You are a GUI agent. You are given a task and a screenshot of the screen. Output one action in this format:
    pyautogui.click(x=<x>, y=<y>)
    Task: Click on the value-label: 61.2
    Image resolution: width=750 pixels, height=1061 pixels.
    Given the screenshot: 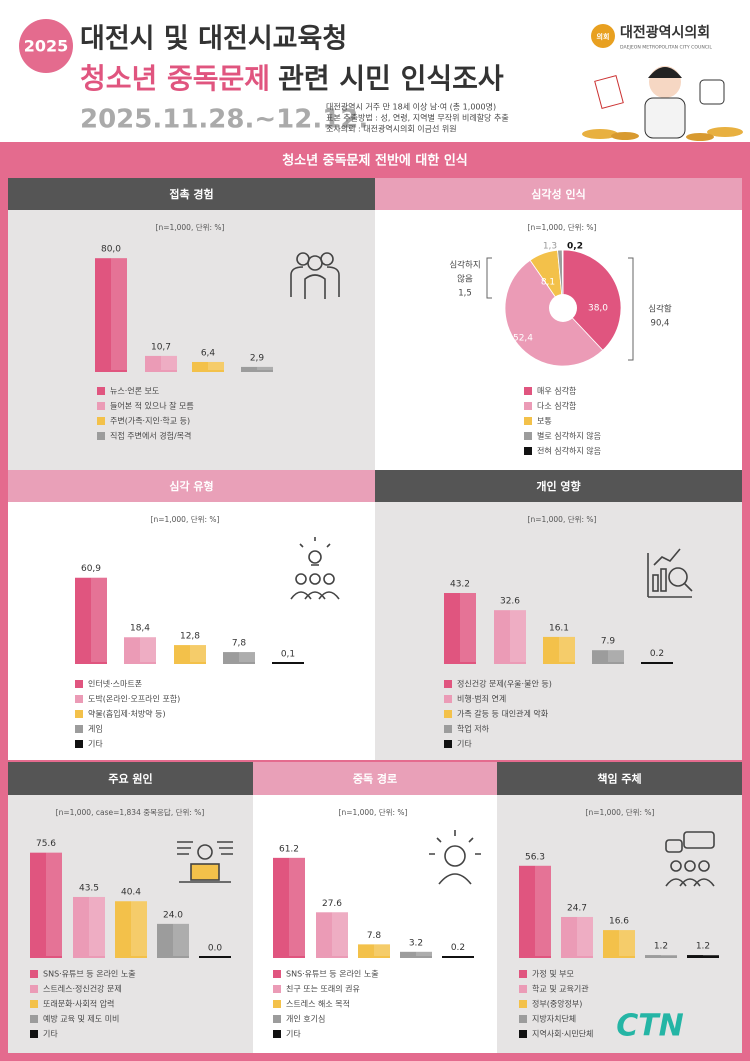 What is the action you would take?
    pyautogui.click(x=289, y=849)
    